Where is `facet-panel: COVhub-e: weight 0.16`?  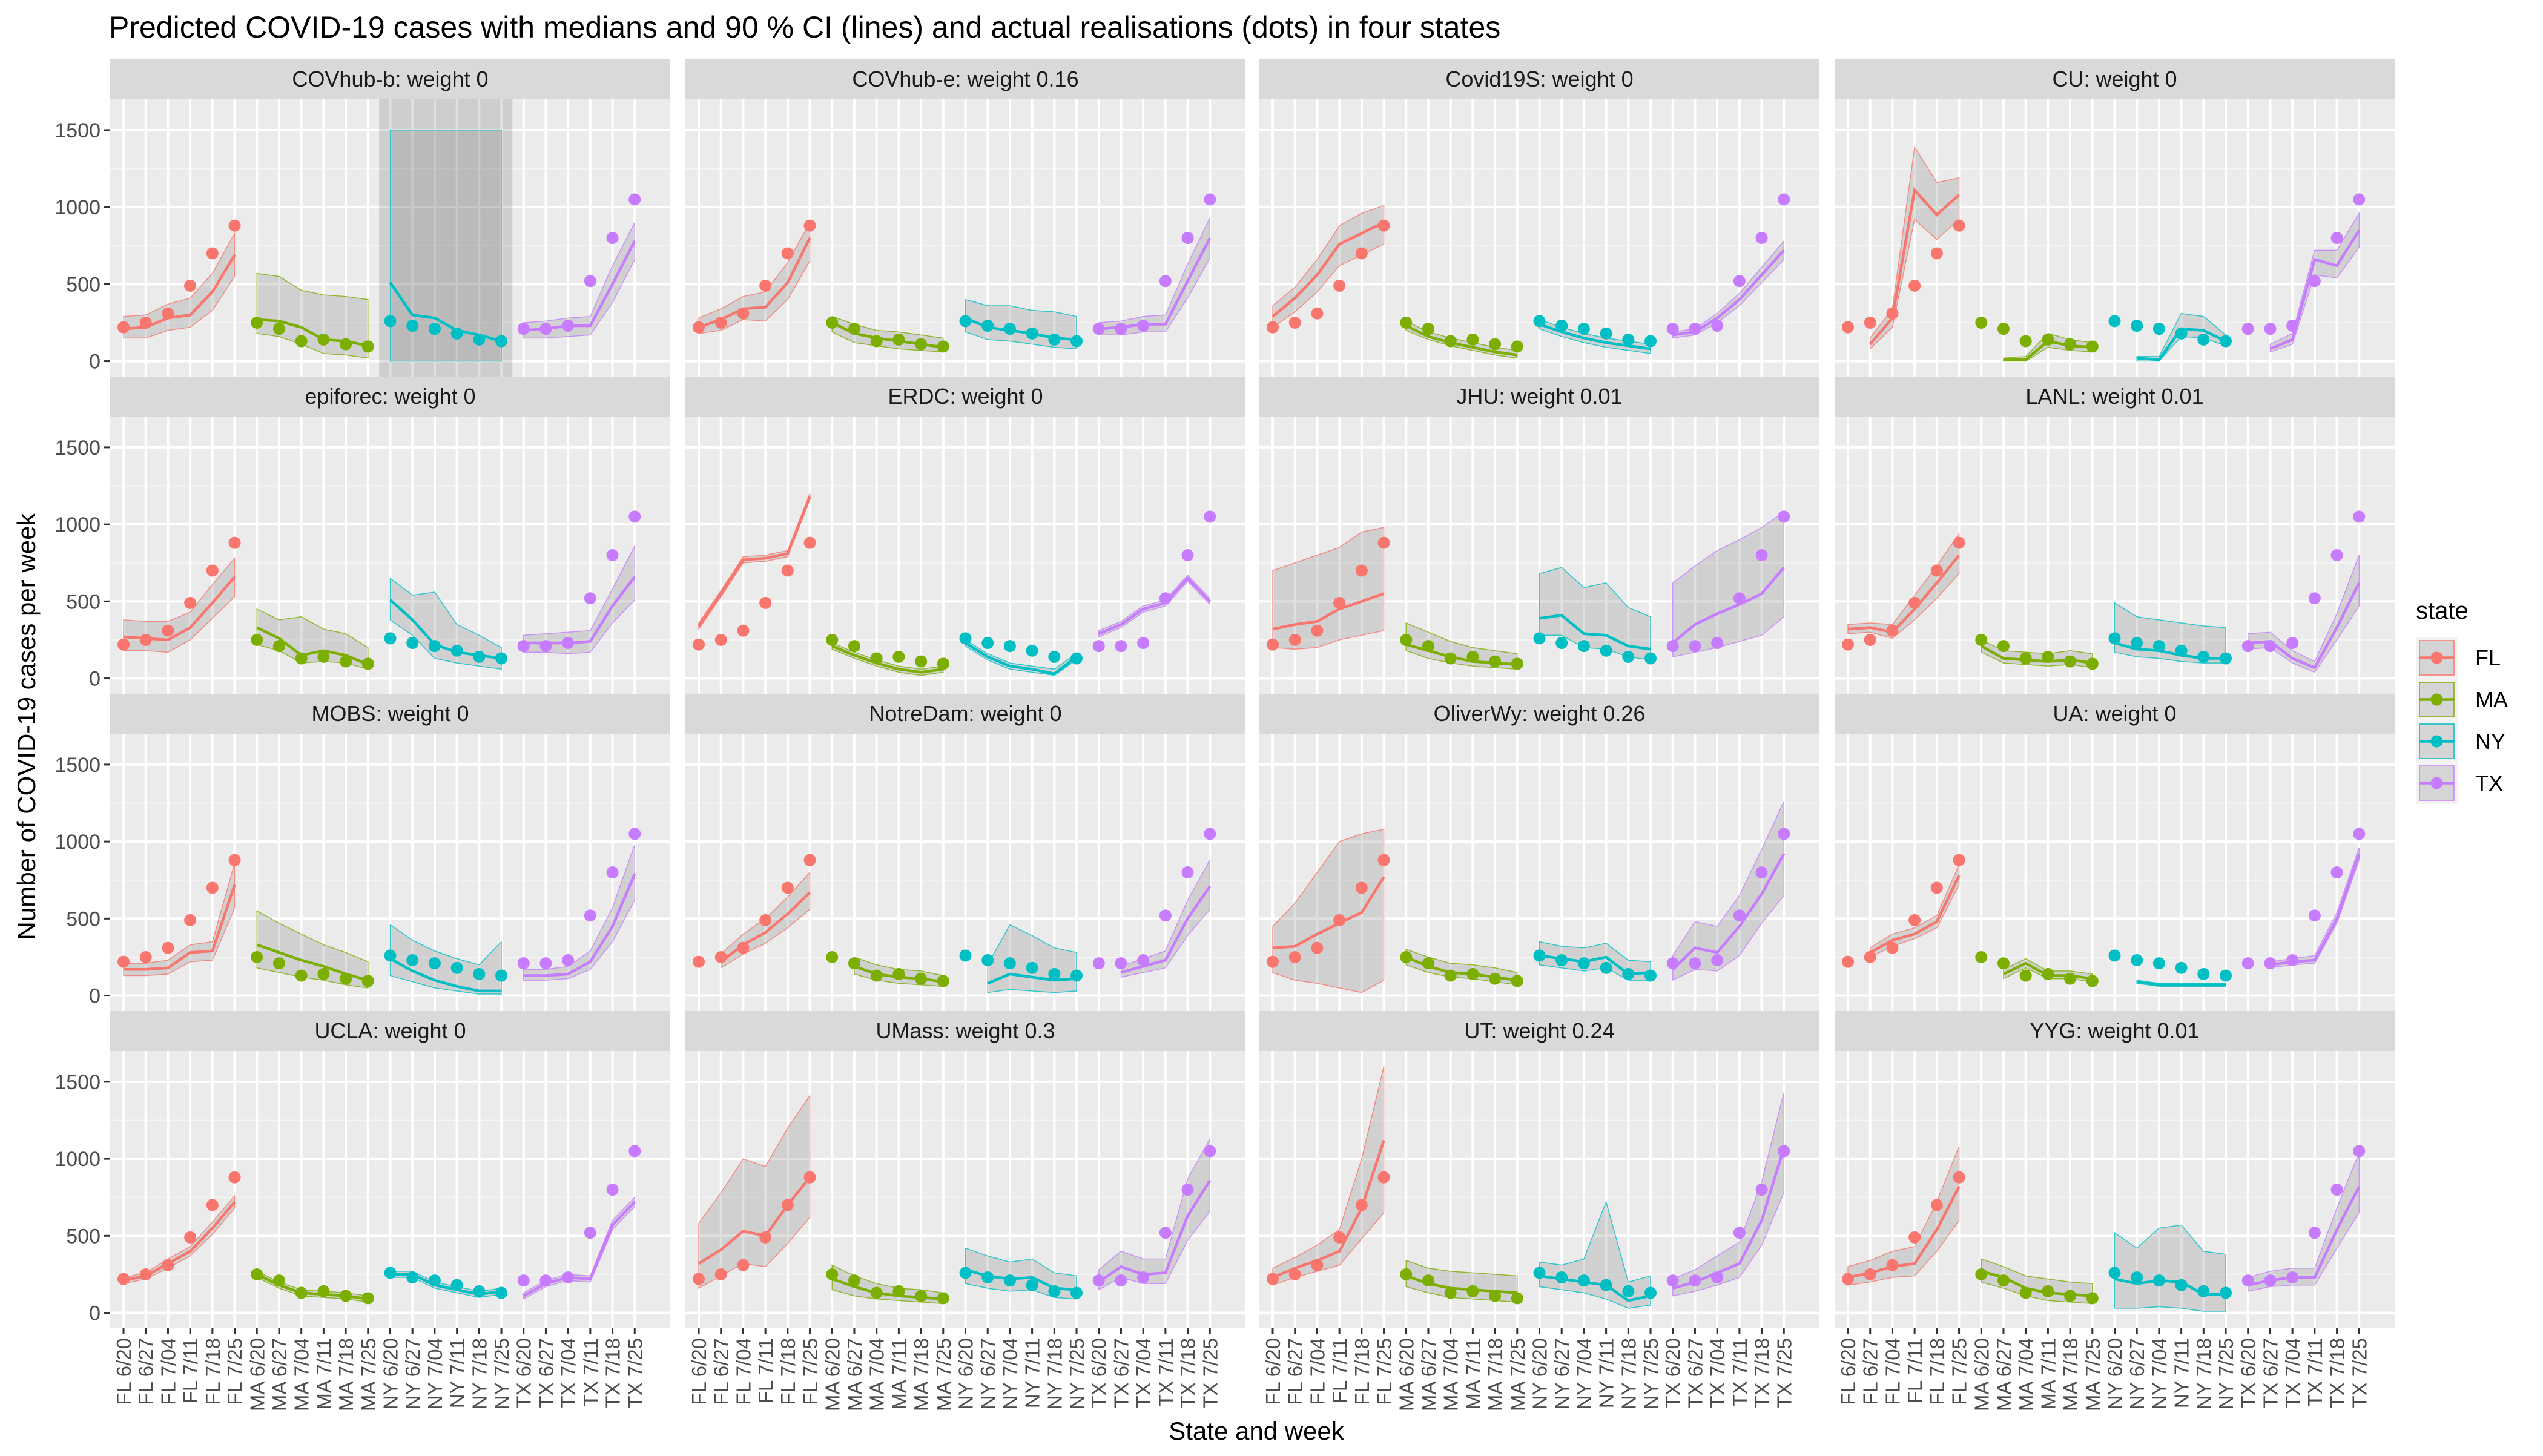 facet-panel: COVhub-e: weight 0.16 is located at coordinates (965, 218).